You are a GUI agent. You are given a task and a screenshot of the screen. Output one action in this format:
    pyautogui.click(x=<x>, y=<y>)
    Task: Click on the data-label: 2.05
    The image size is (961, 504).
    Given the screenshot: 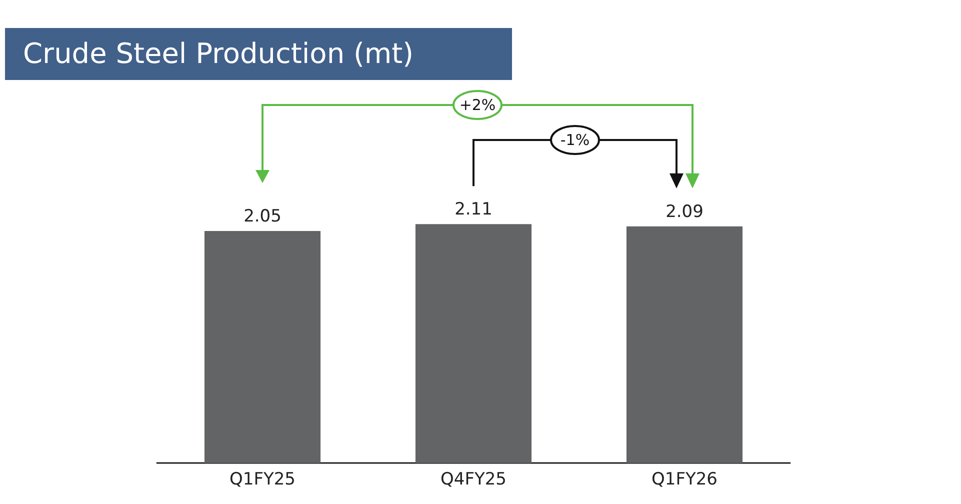 What is the action you would take?
    pyautogui.click(x=263, y=216)
    